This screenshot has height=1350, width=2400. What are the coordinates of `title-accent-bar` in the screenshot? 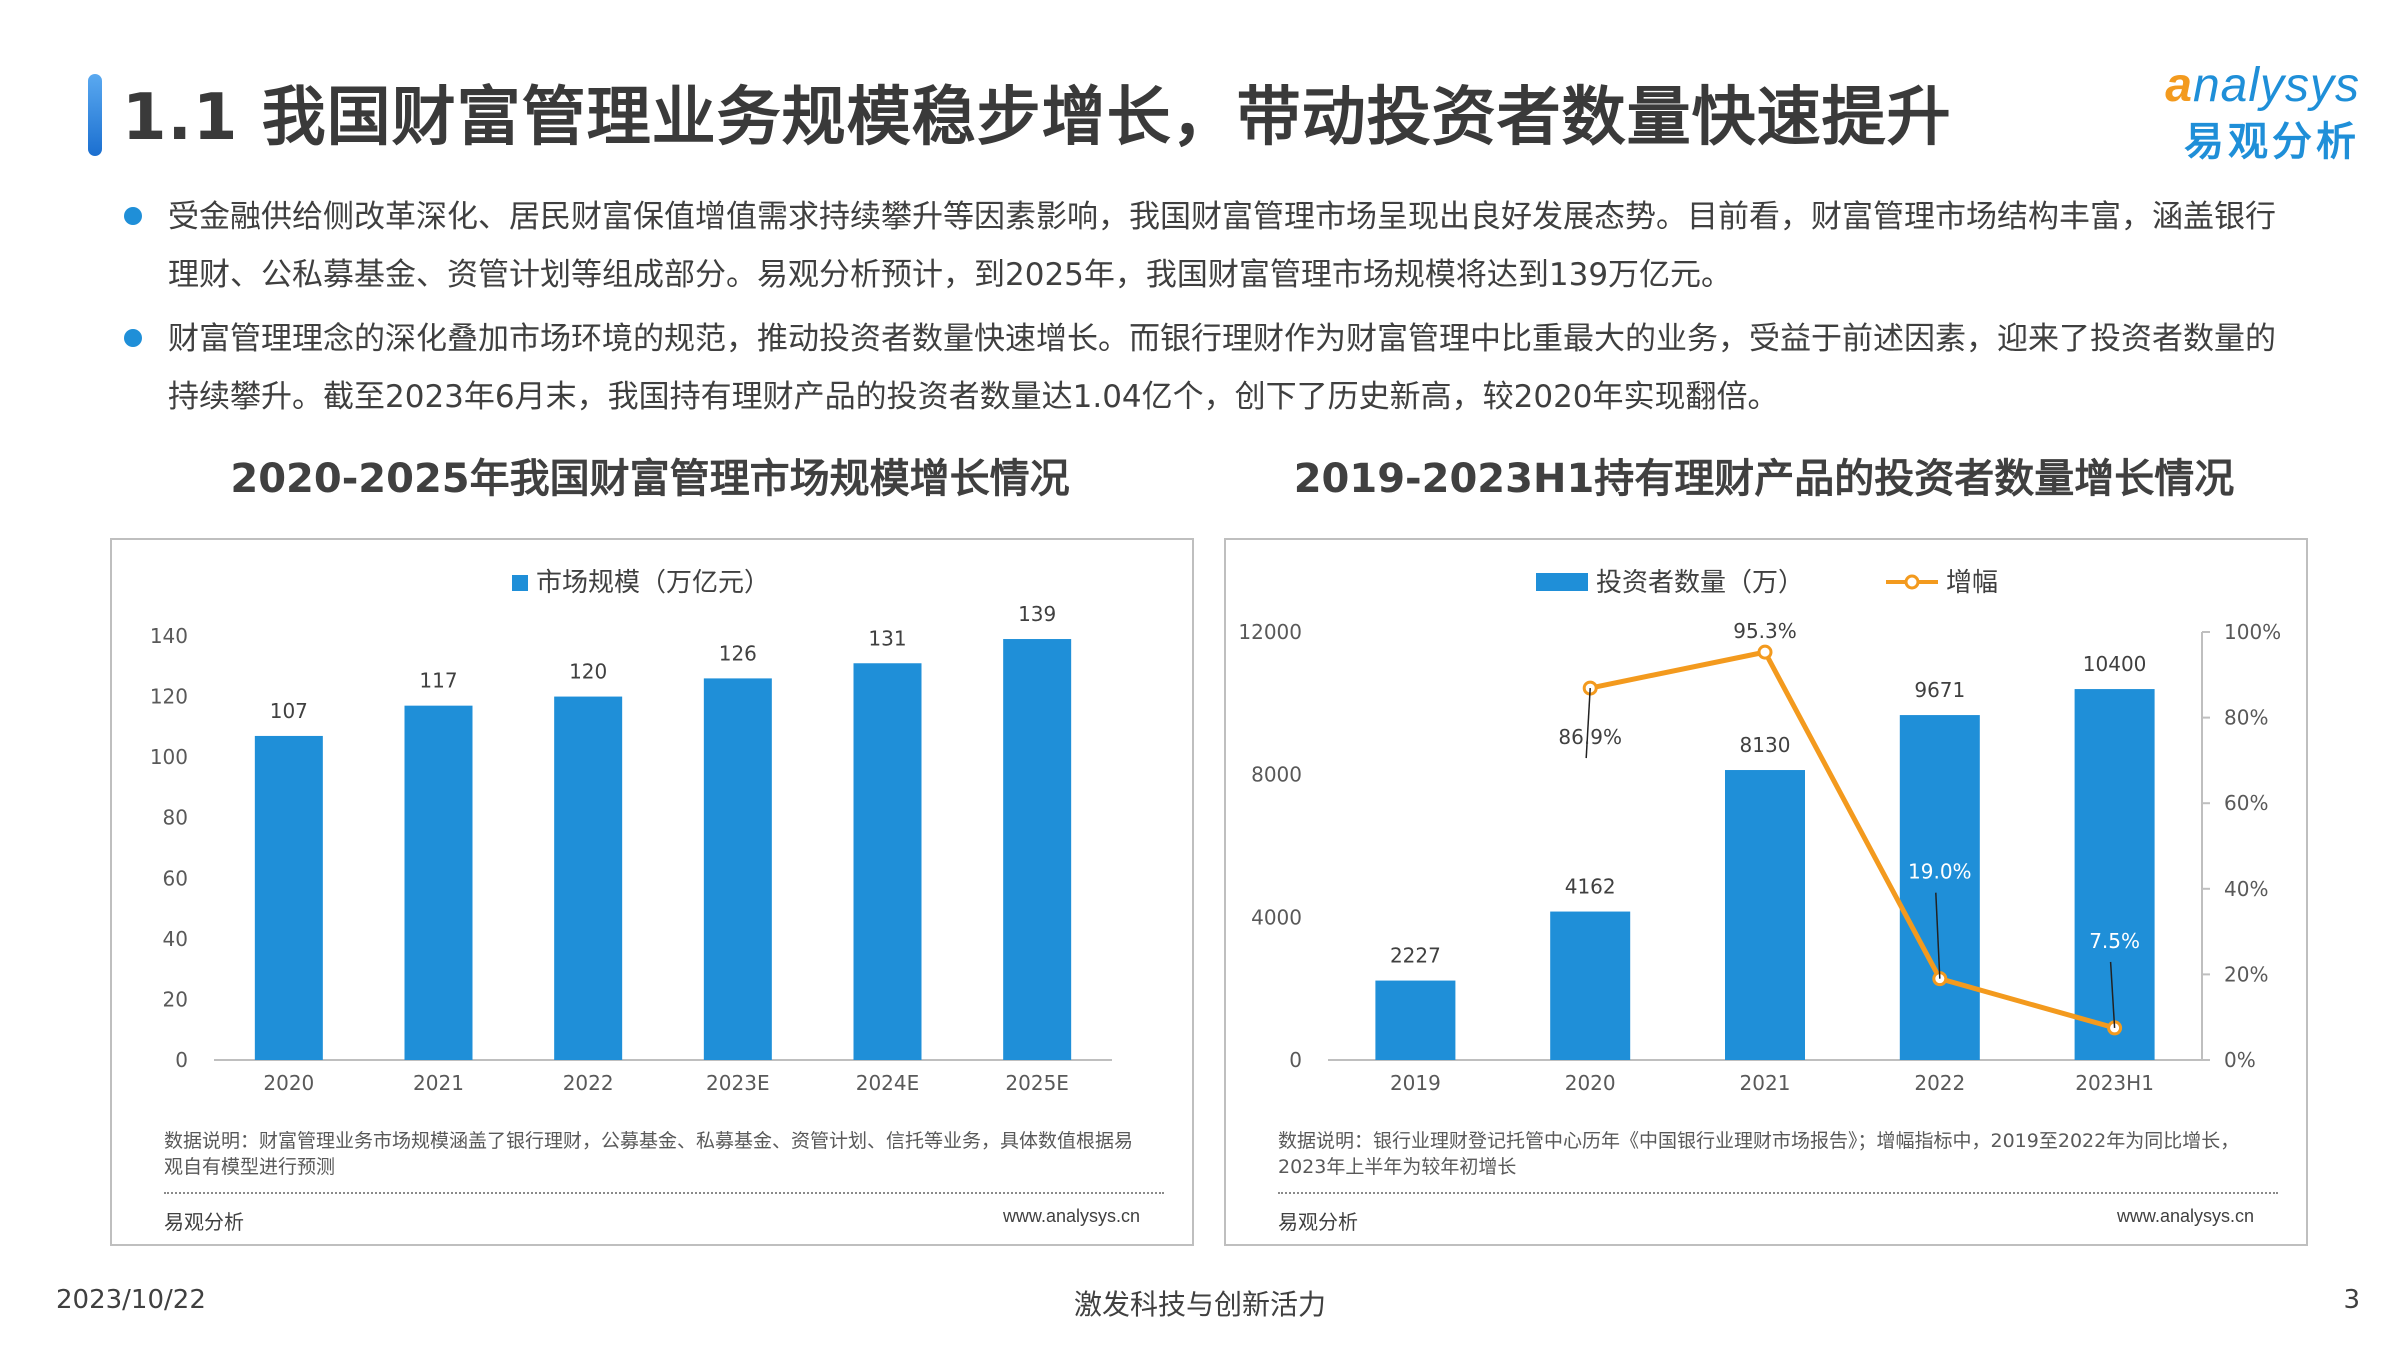 It's located at (95, 115).